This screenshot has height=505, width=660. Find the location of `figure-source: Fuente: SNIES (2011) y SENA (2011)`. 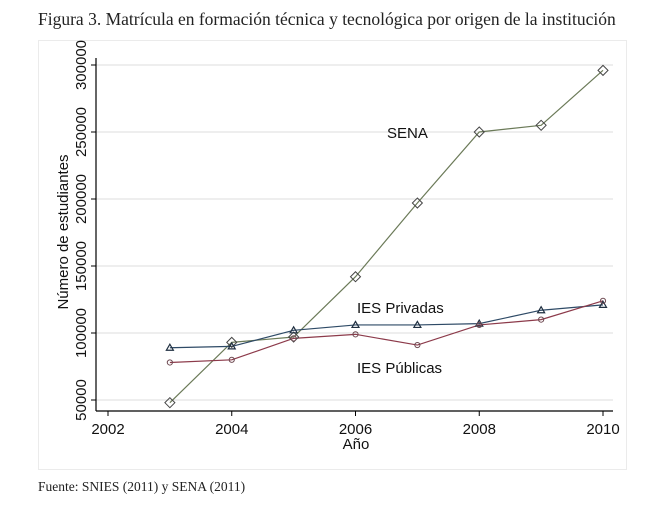

figure-source: Fuente: SNIES (2011) y SENA (2011) is located at coordinates (142, 486).